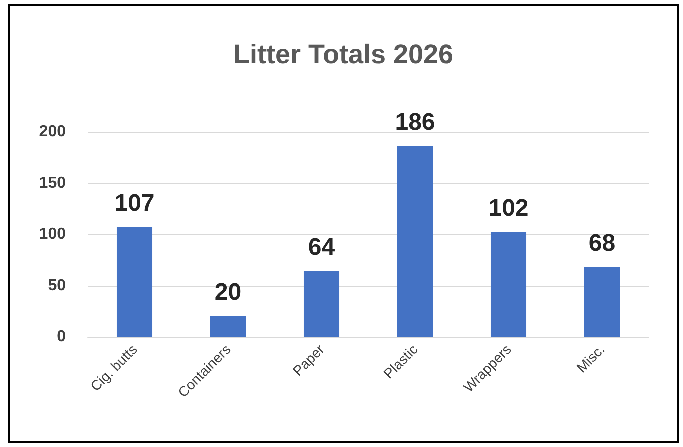 The width and height of the screenshot is (683, 447). I want to click on y-tick-label: 100, so click(52, 234).